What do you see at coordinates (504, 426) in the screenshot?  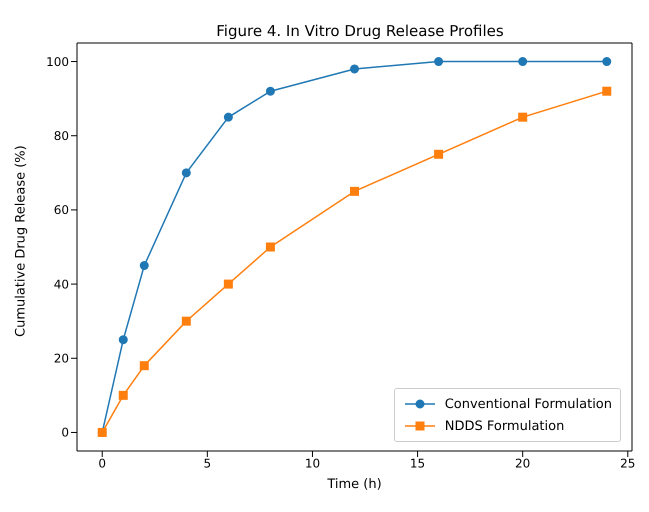 I see `legend-label: NDDS Formulation` at bounding box center [504, 426].